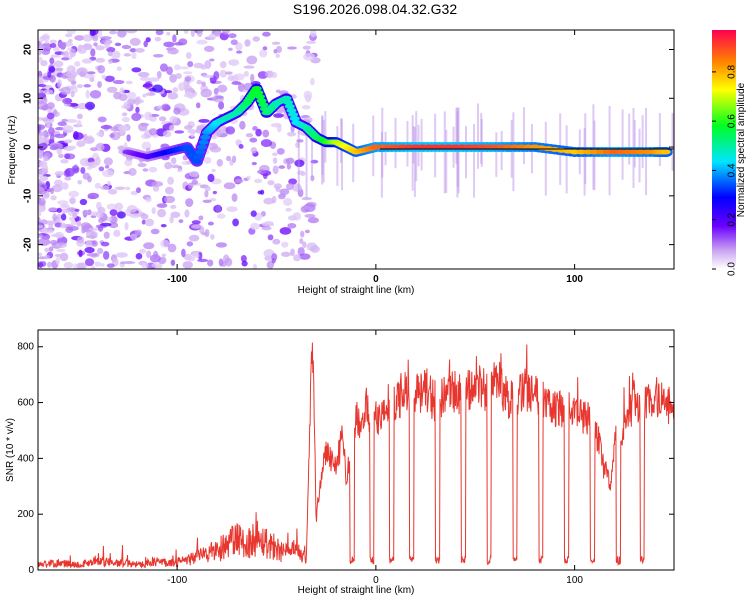 This screenshot has width=750, height=600. What do you see at coordinates (288, 102) in the screenshot?
I see `spectrogram-ridge-cell` at bounding box center [288, 102].